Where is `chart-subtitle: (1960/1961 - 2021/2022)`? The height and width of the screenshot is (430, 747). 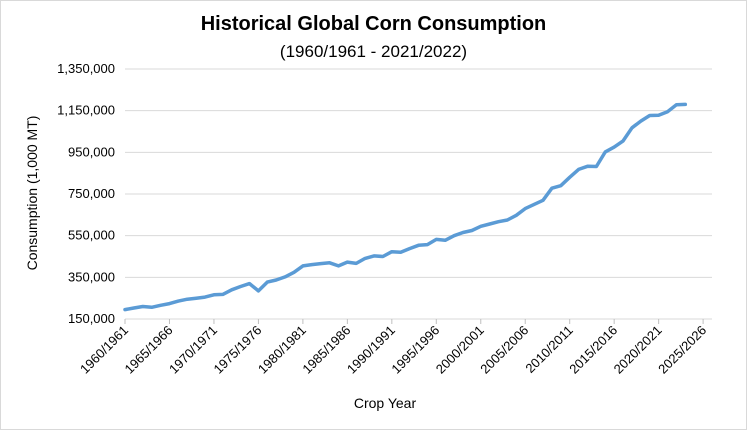
chart-subtitle: (1960/1961 - 2021/2022) is located at coordinates (373, 51).